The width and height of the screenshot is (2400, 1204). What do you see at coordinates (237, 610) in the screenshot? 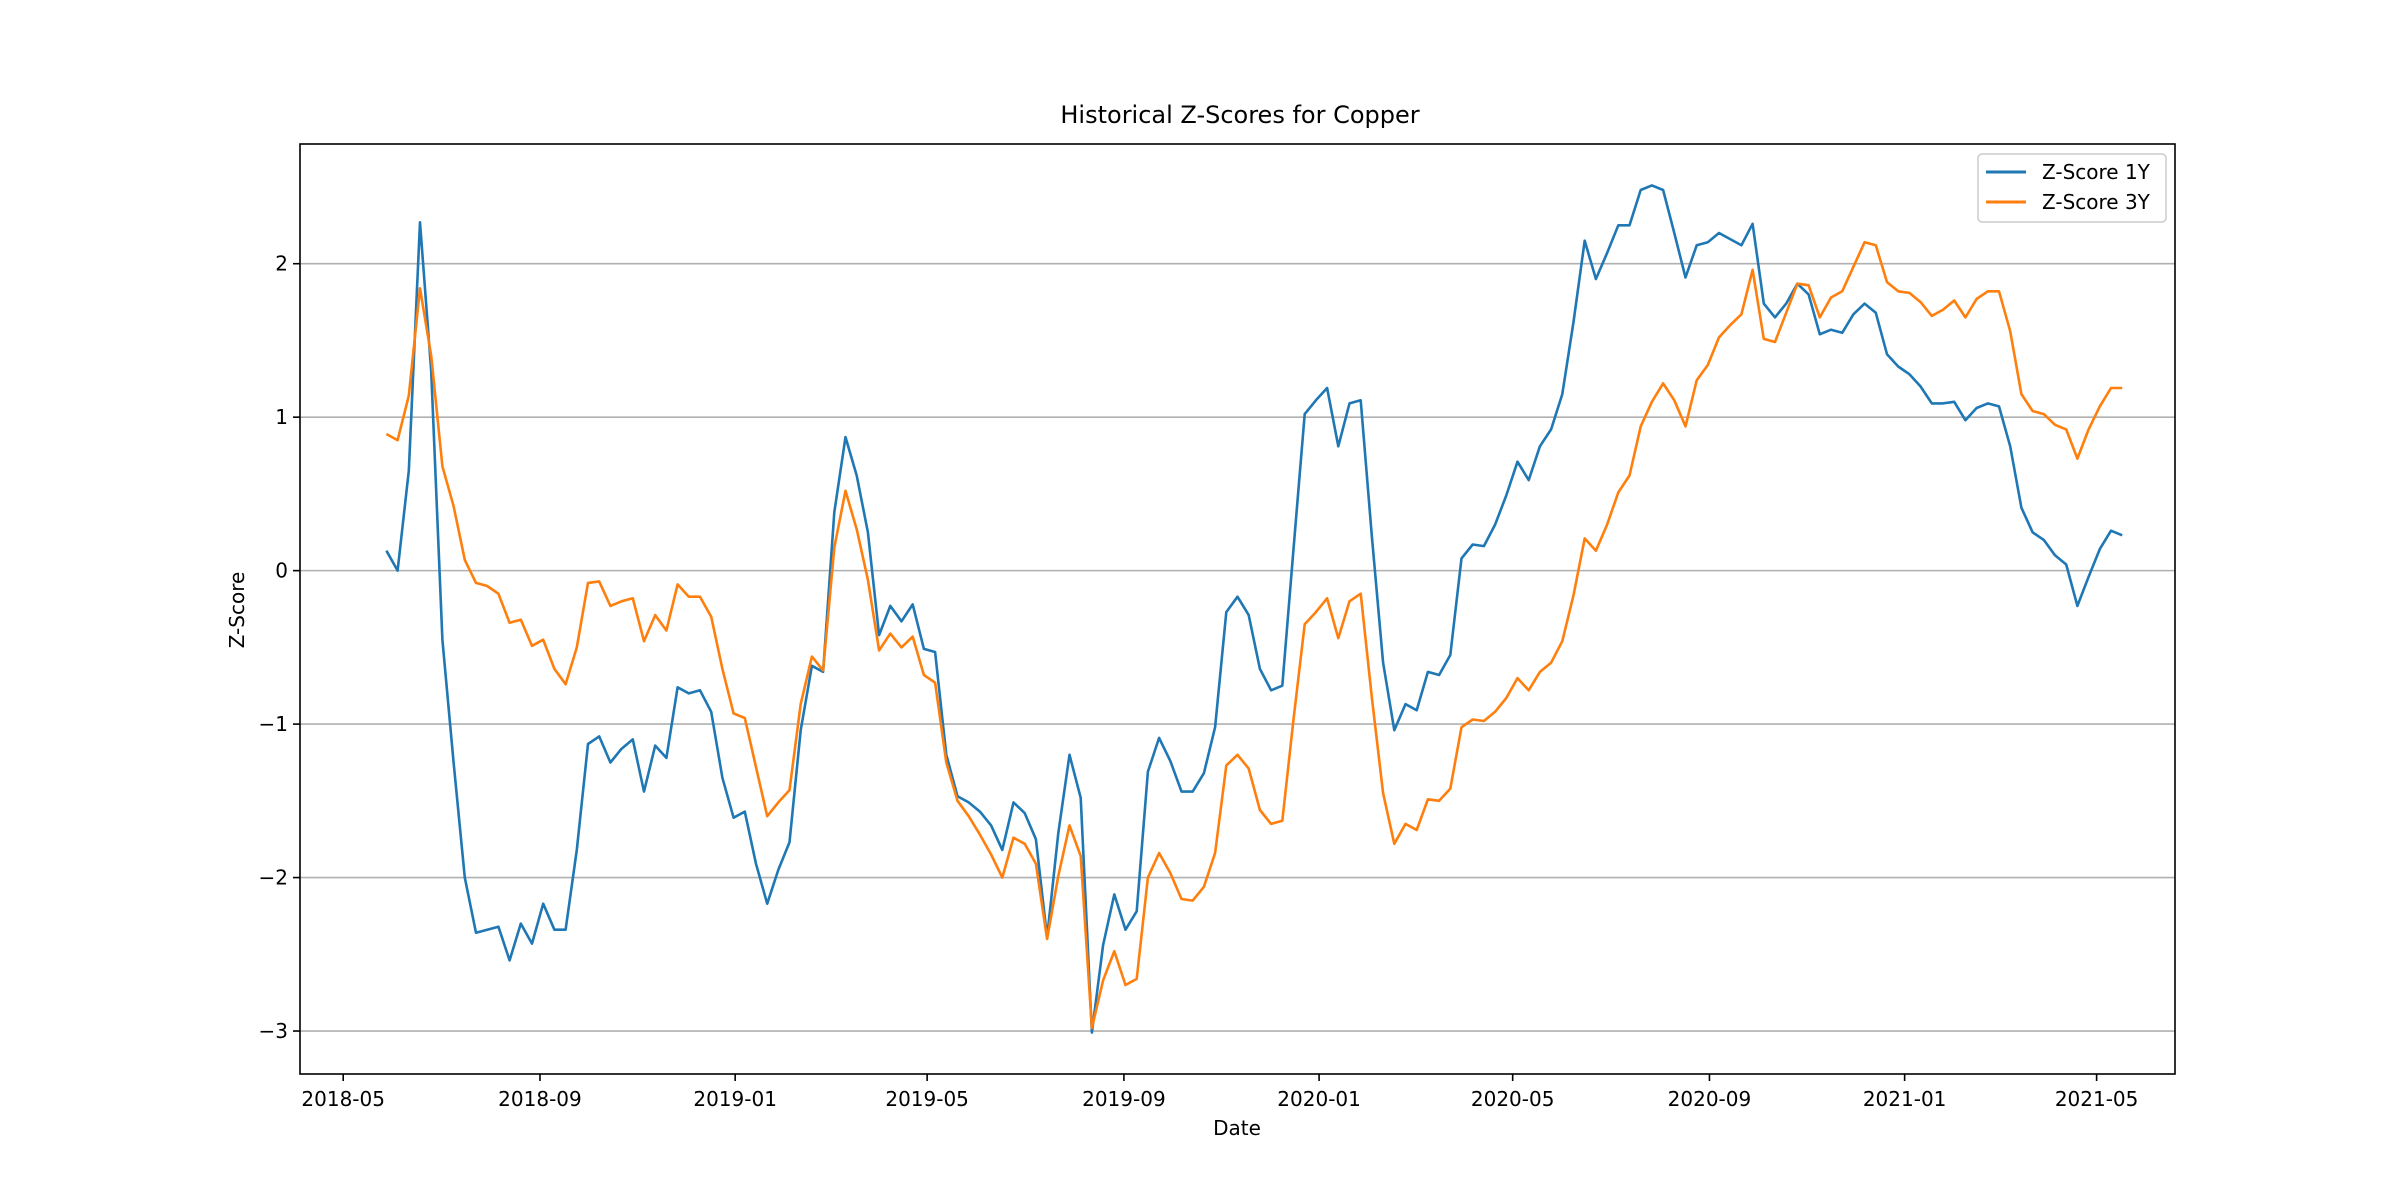
I see `y-axis-label: Z-Score` at bounding box center [237, 610].